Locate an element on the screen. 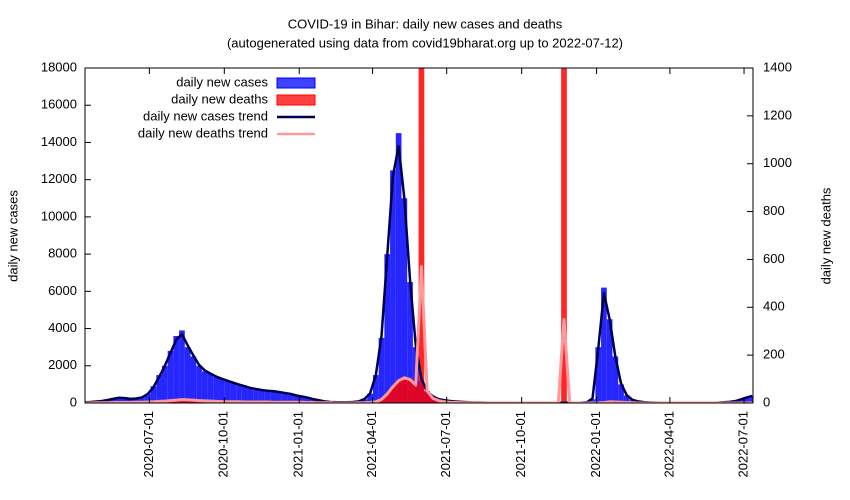  y2-tick-label: 1400 is located at coordinates (777, 66).